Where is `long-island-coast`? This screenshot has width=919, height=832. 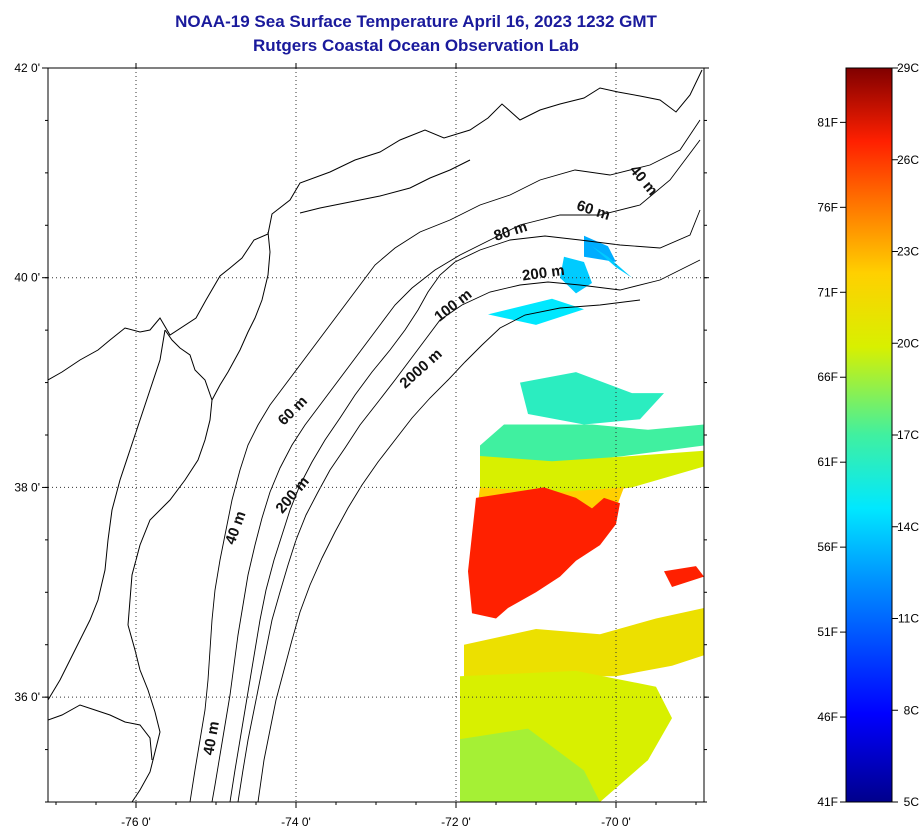 long-island-coast is located at coordinates (385, 186).